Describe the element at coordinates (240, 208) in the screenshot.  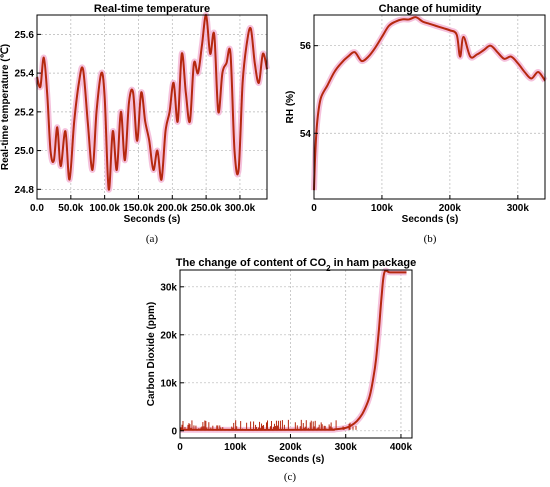
I see `x-tick-label: 300.0k` at that location.